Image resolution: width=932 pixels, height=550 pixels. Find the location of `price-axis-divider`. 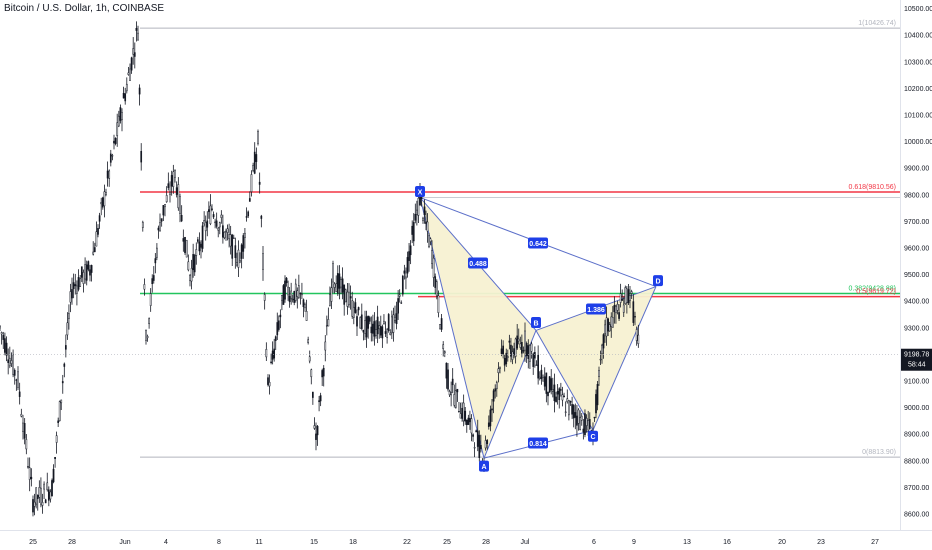

price-axis-divider is located at coordinates (900, 265).